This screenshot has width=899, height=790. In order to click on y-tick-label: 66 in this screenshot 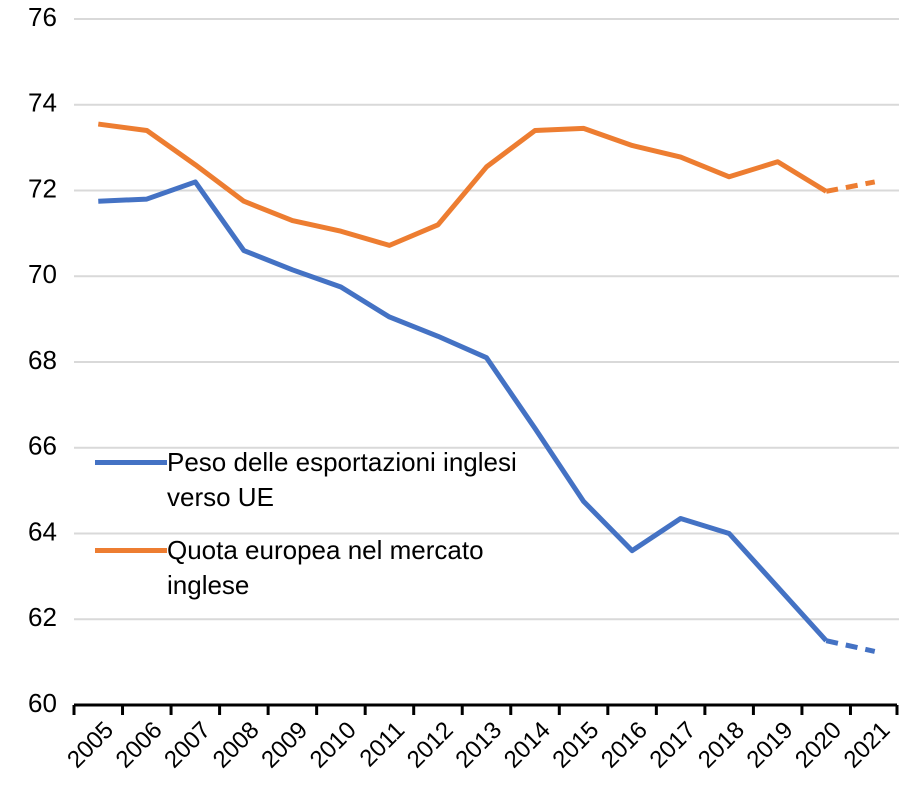, I will do `click(42, 446)`.